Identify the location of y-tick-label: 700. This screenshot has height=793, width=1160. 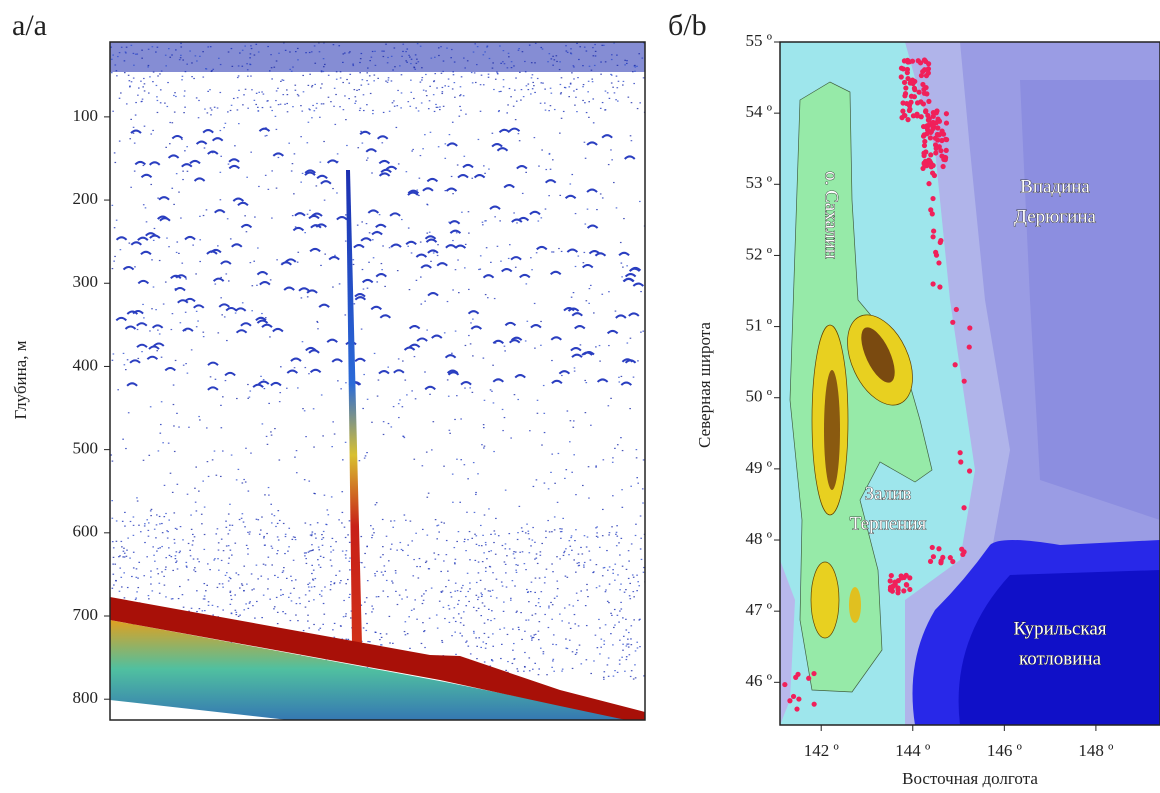
(86, 614).